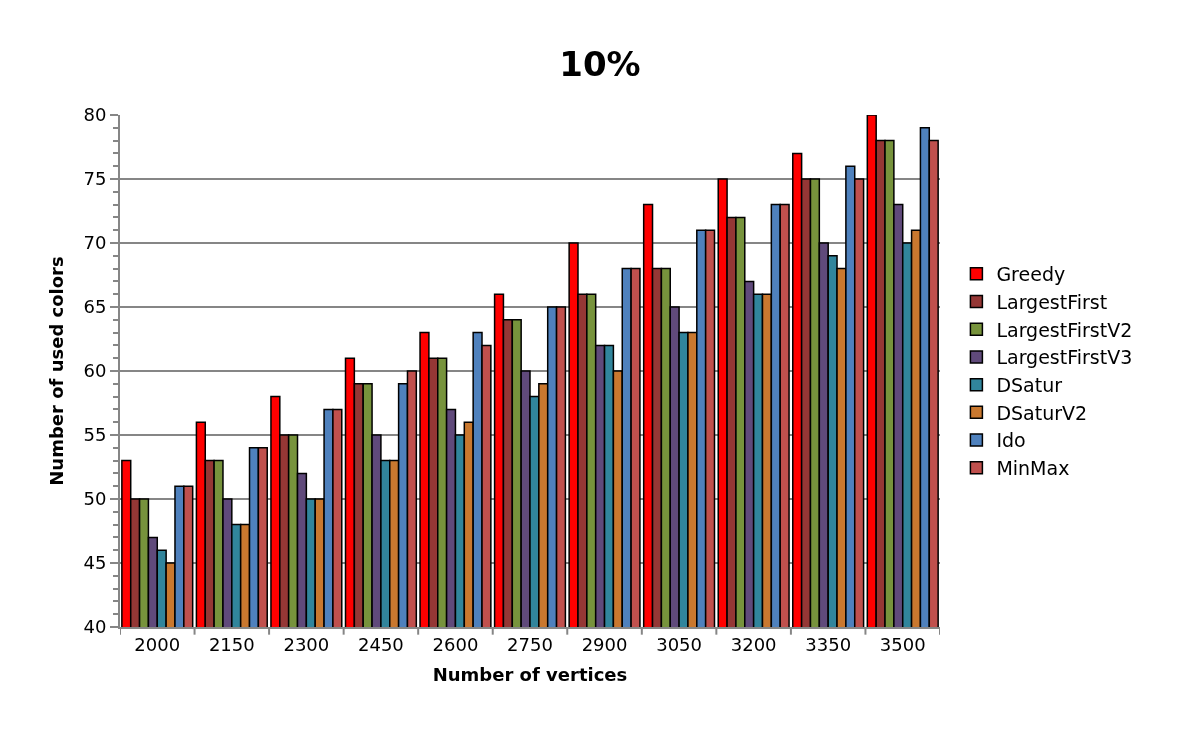 Image resolution: width=1200 pixels, height=742 pixels. I want to click on legend-label: DSaturV2, so click(1042, 412).